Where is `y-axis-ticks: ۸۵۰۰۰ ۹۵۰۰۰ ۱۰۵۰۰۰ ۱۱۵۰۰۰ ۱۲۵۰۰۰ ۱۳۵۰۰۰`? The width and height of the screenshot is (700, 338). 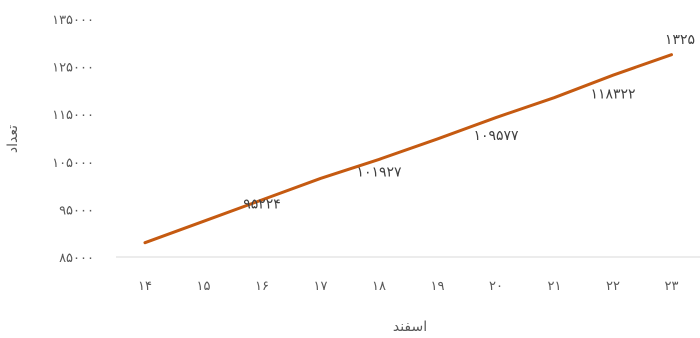
y-axis-ticks: ۸۵۰۰۰ ۹۵۰۰۰ ۱۰۵۰۰۰ ۱۱۵۰۰۰ ۱۲۵۰۰۰ ۱۳۵۰۰۰ is located at coordinates (73, 139).